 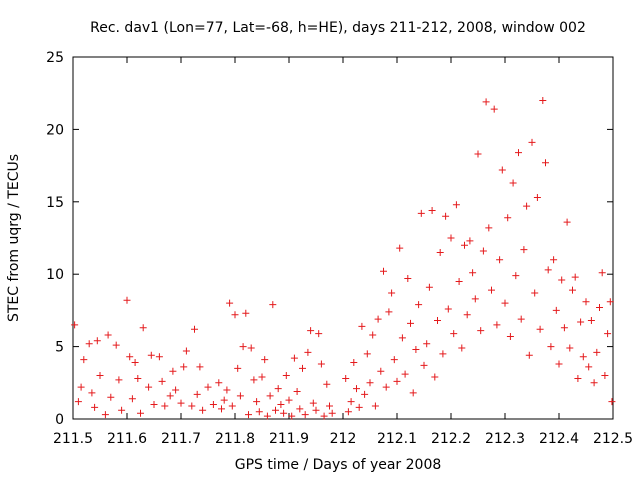 What do you see at coordinates (235, 439) in the screenshot?
I see `x-tick-label: 211.8` at bounding box center [235, 439].